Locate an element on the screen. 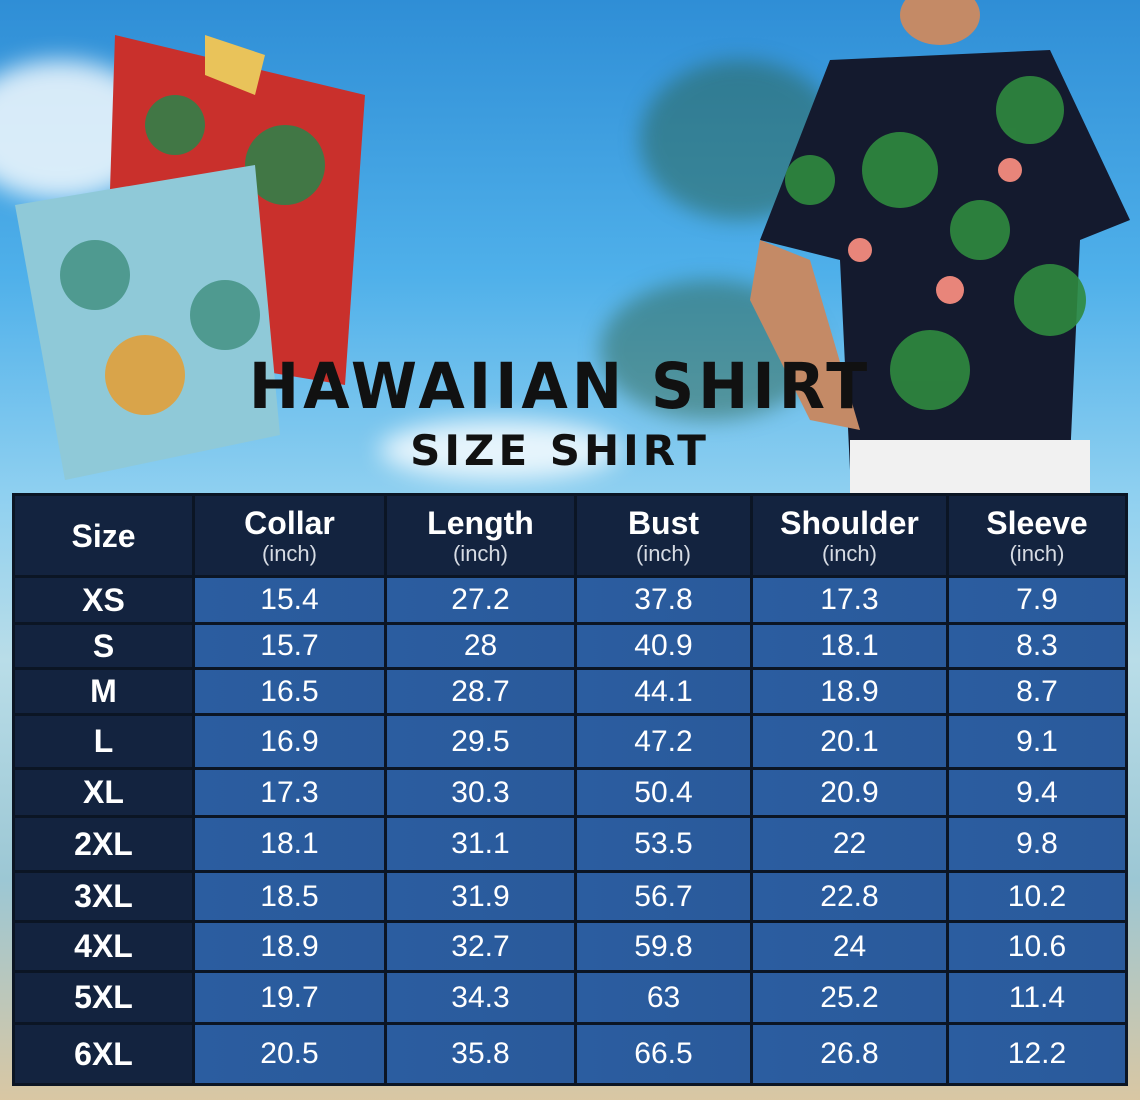 The height and width of the screenshot is (1100, 1140). cell-size: 4XL is located at coordinates (103, 946).